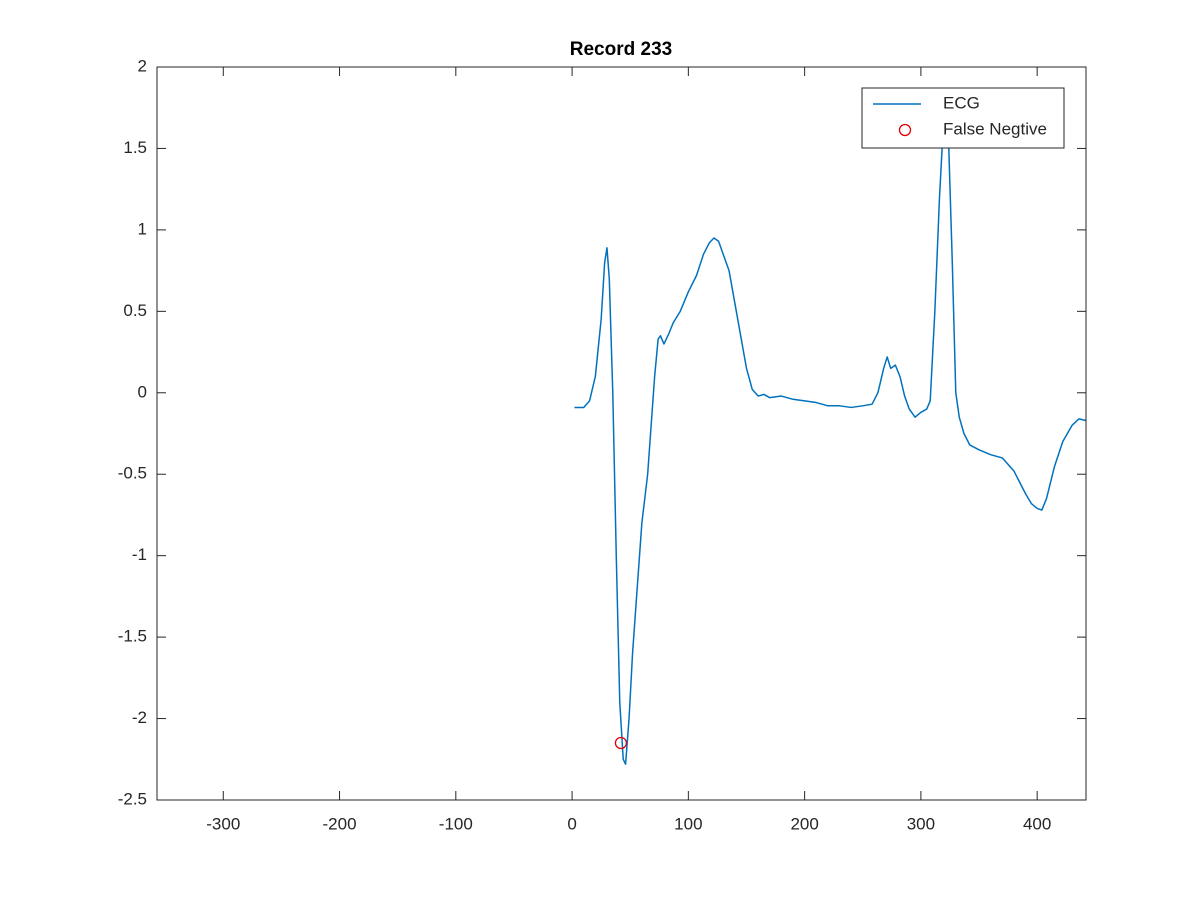  What do you see at coordinates (905, 130) in the screenshot?
I see `legend-marker` at bounding box center [905, 130].